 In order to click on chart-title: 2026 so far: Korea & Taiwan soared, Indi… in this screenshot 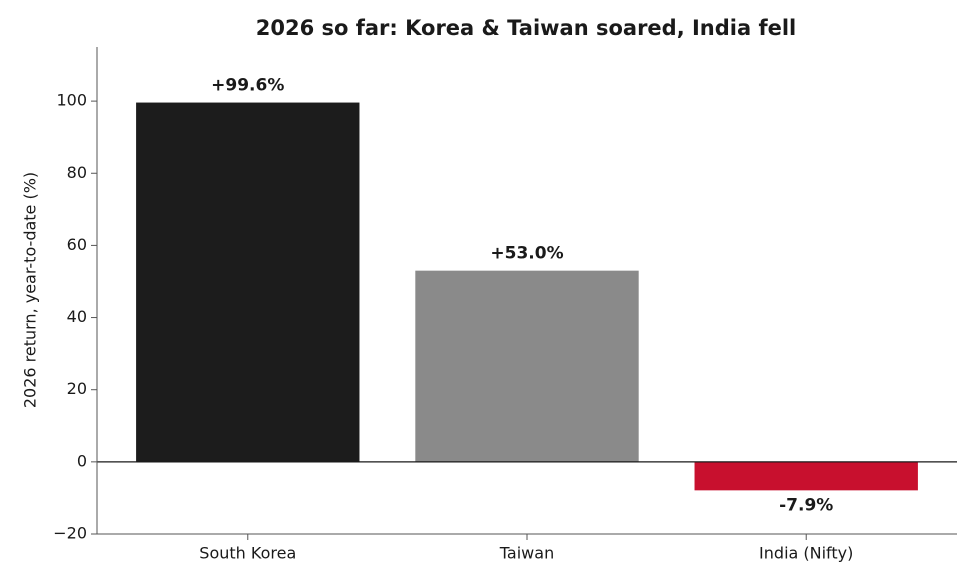, I will do `click(526, 28)`.